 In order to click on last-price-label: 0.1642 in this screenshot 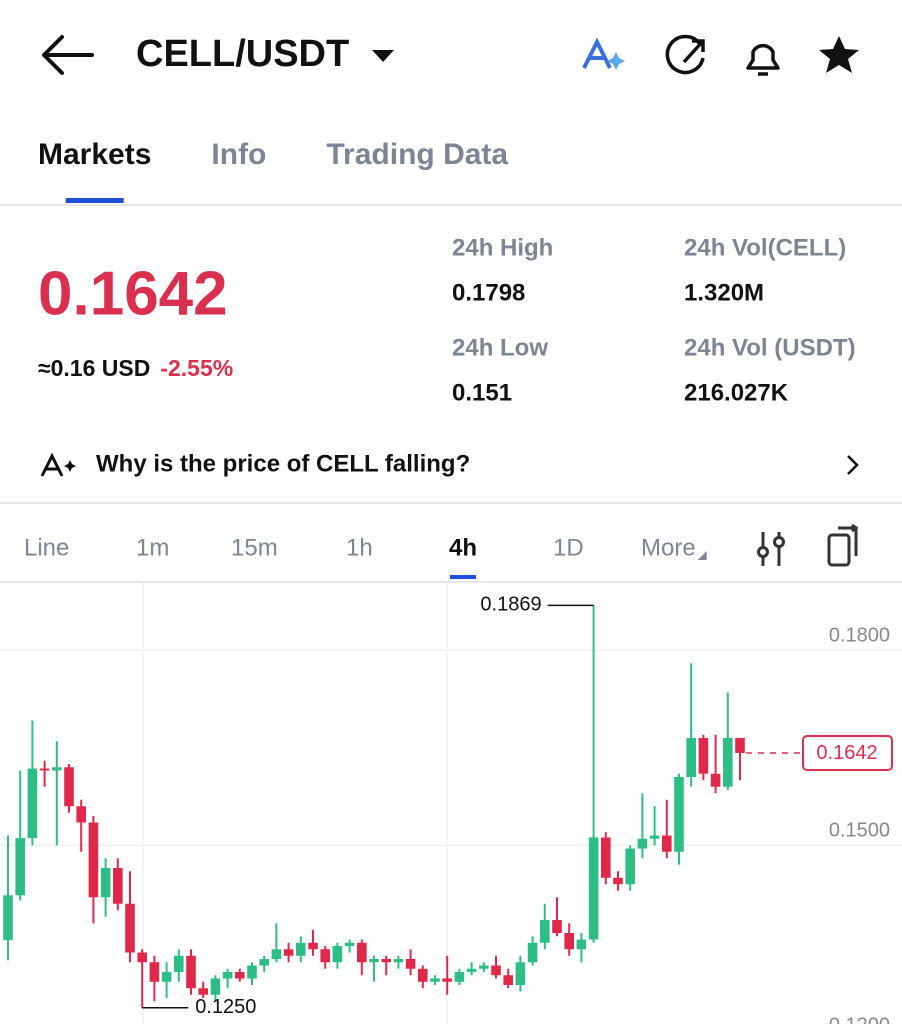, I will do `click(846, 753)`.